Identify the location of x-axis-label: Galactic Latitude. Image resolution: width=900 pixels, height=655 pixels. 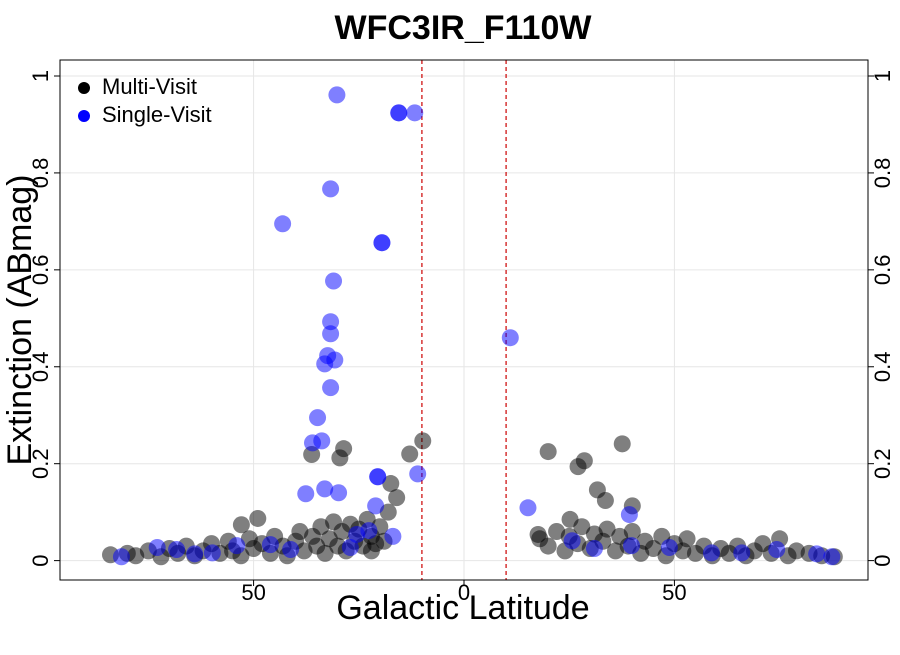
(462, 608).